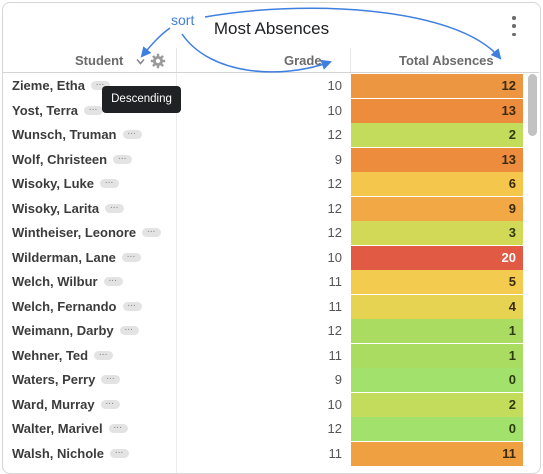 This screenshot has width=543, height=474. What do you see at coordinates (263, 110) in the screenshot?
I see `table-row: Yost, Terra ··· 10 13` at bounding box center [263, 110].